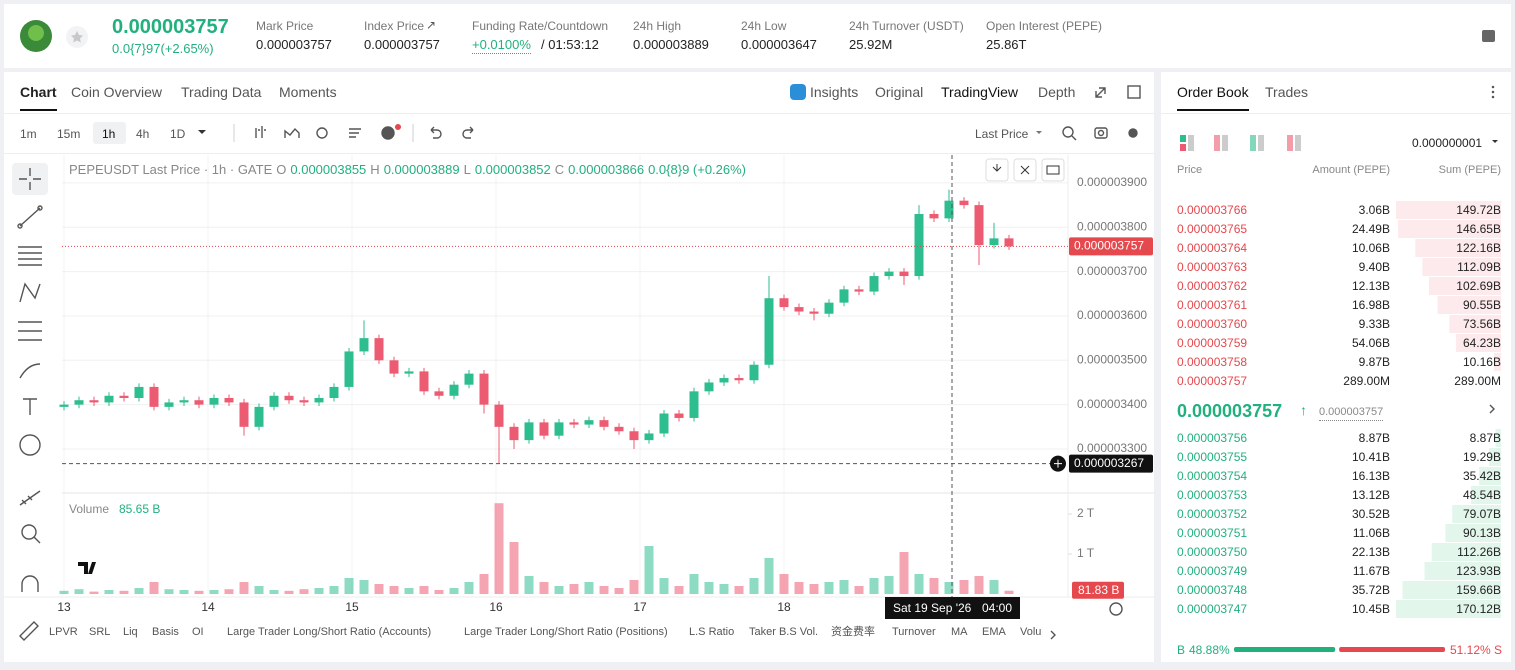 The height and width of the screenshot is (670, 1515). I want to click on interval: 1m, so click(28, 134).